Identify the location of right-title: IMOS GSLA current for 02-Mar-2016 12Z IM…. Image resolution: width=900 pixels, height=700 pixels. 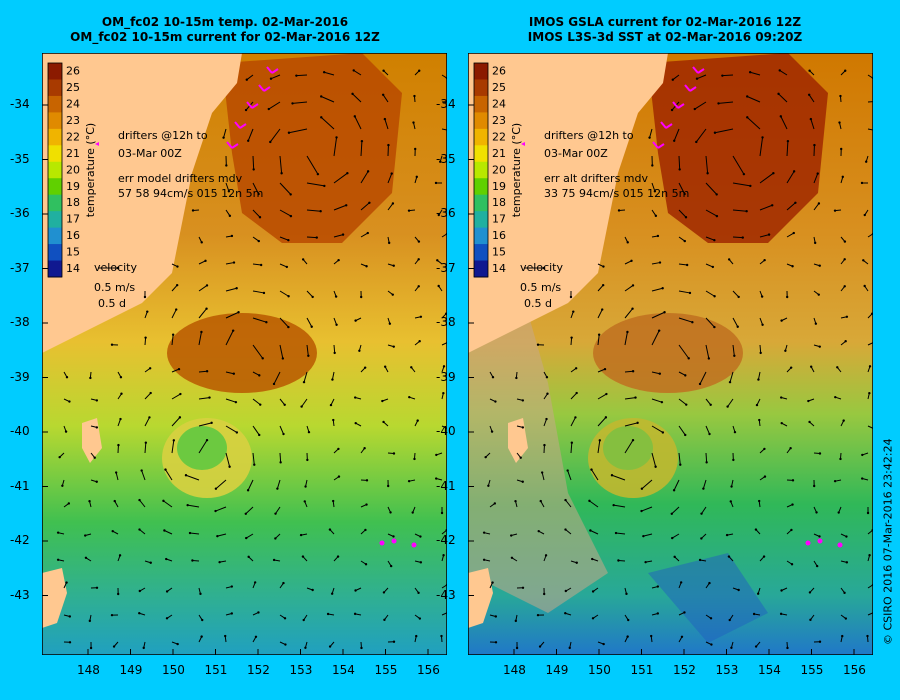
(665, 30).